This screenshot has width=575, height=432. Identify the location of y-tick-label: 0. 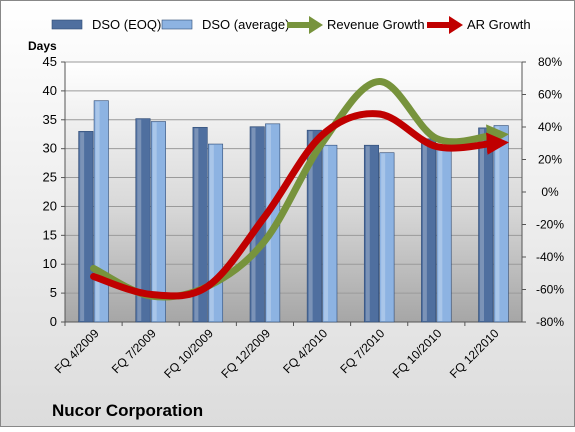
(53, 321).